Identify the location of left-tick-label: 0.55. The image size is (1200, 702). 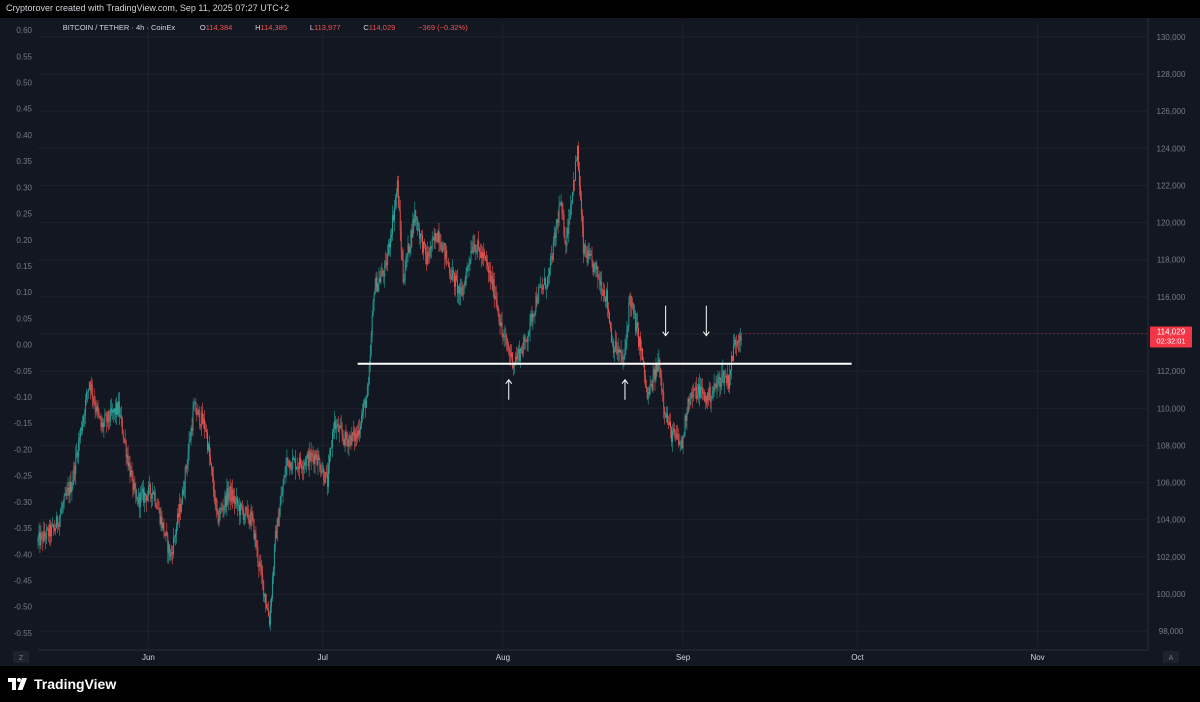
(24, 56).